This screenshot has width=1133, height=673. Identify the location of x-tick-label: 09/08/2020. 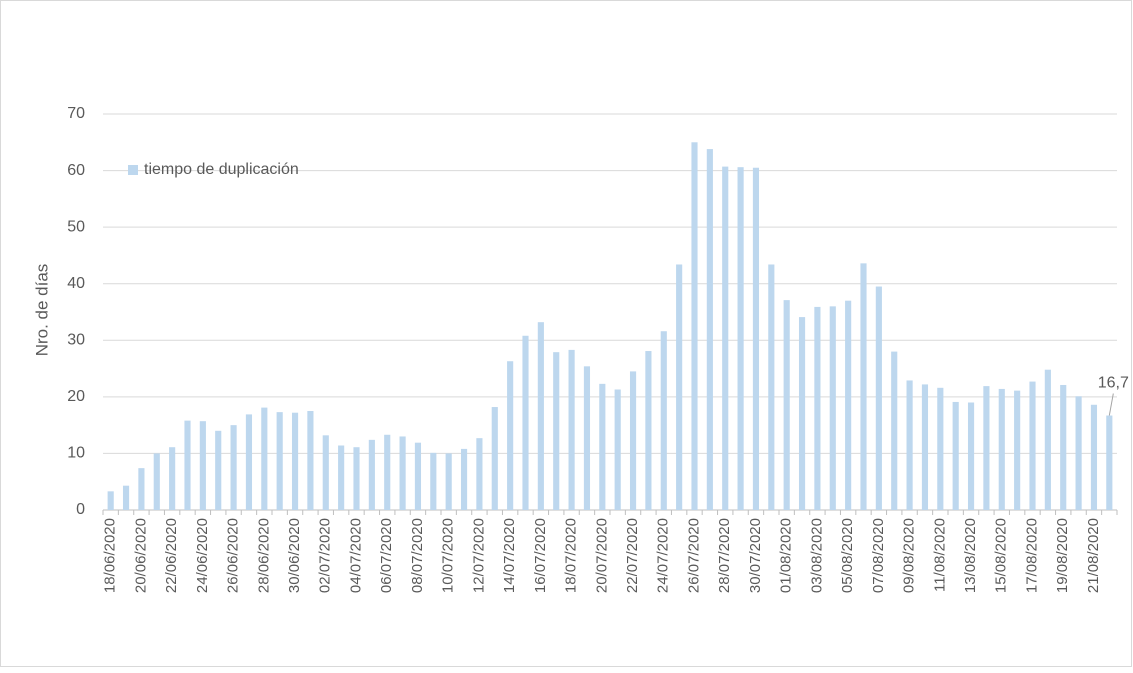
(909, 555).